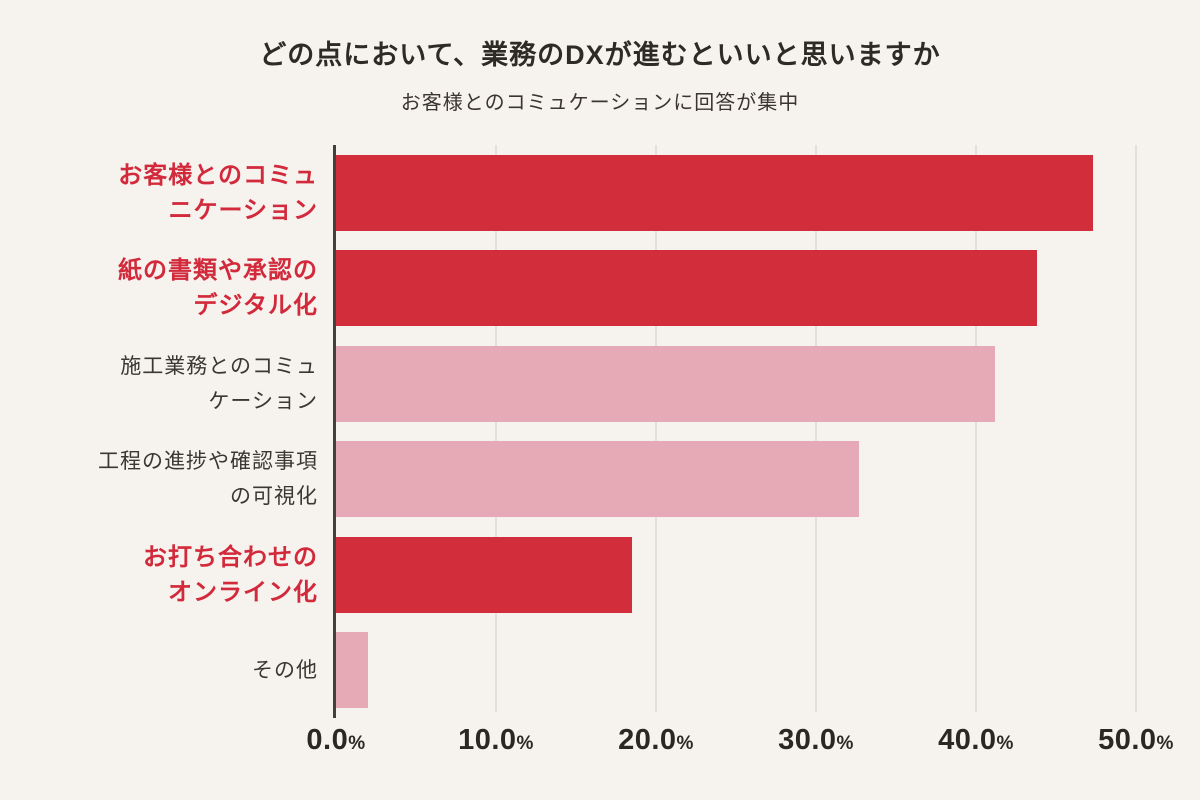  Describe the element at coordinates (218, 192) in the screenshot. I see `category-label: お客様とのコミュ ニケーション` at that location.